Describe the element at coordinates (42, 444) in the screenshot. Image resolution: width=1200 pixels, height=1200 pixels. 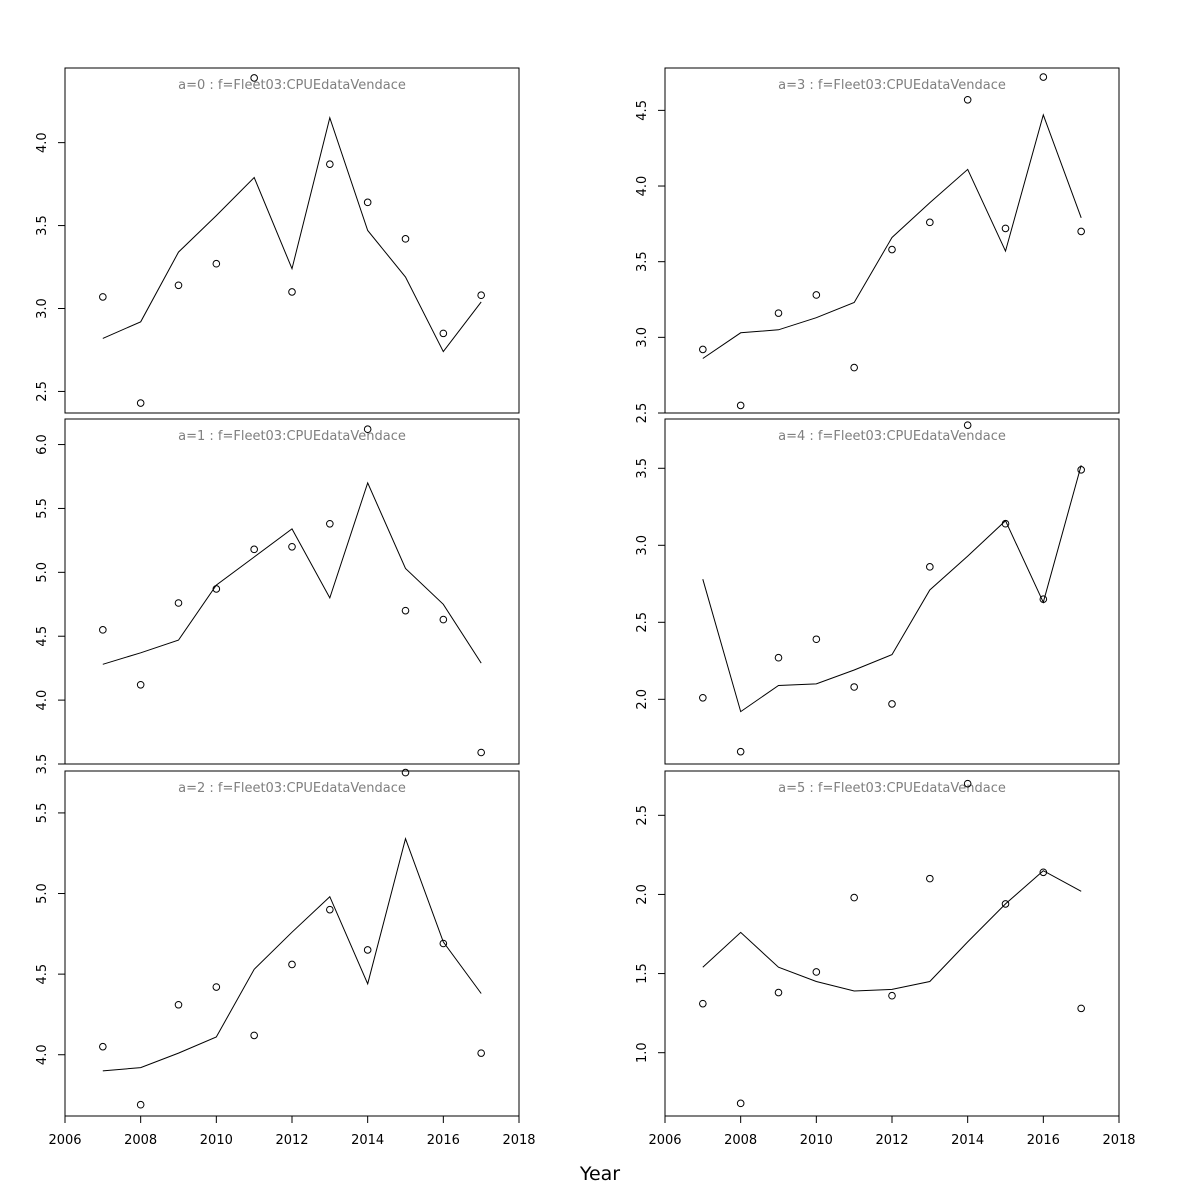
I see `y-tick-label: 6.0` at that location.